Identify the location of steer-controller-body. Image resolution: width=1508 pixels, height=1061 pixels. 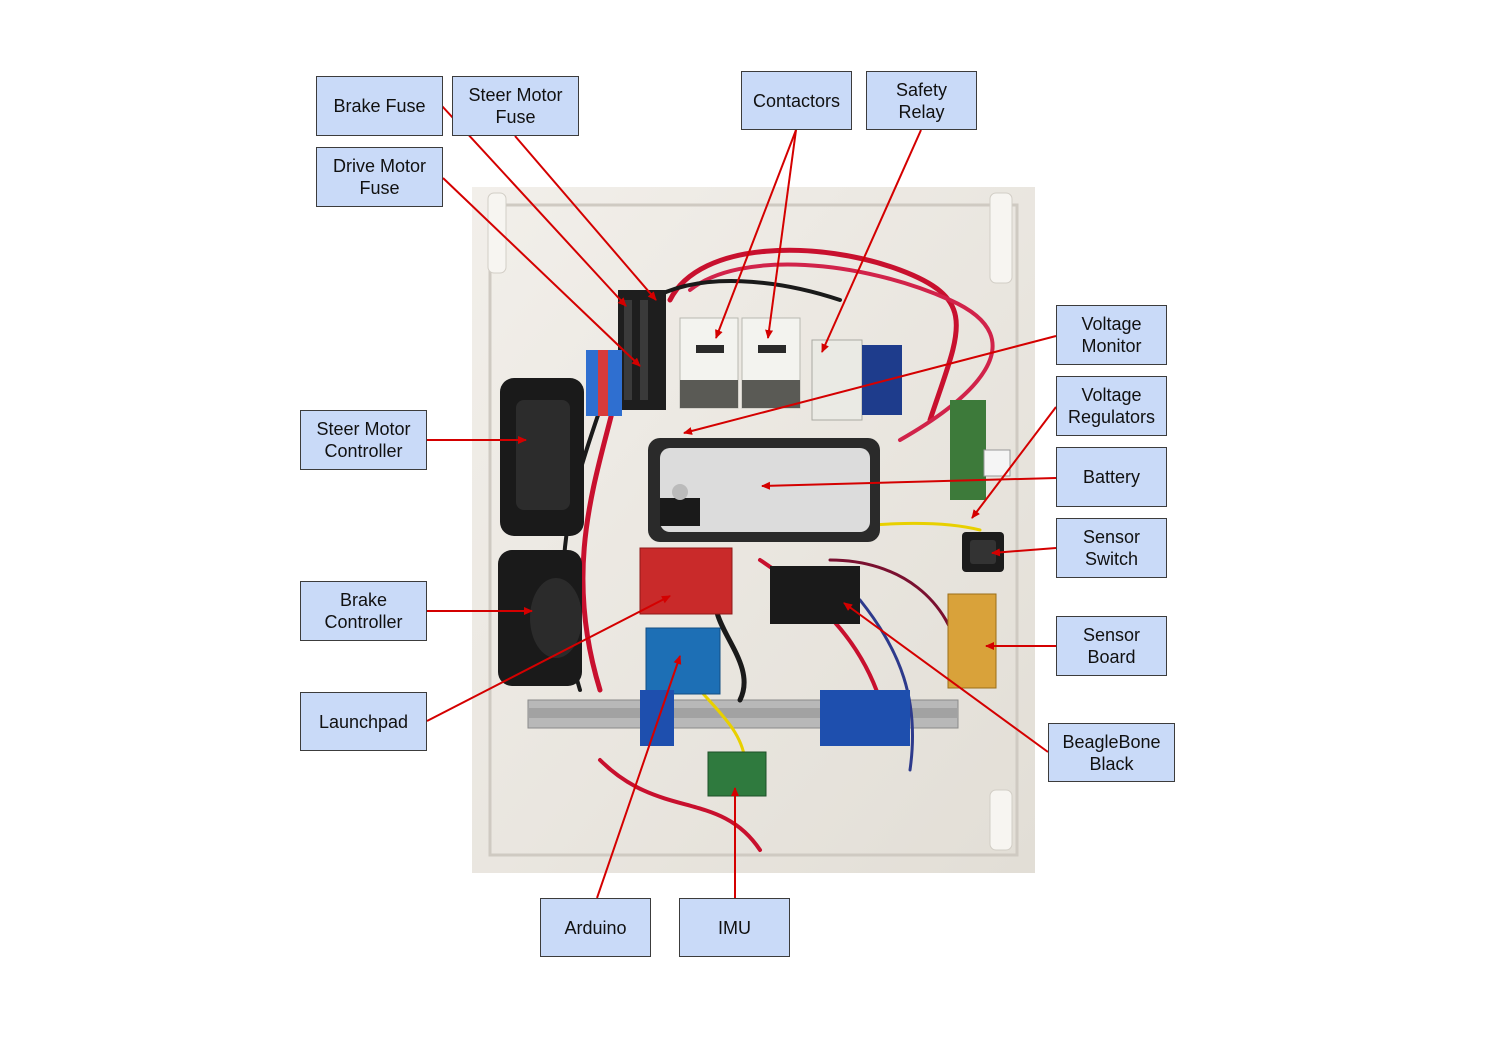
(542, 457).